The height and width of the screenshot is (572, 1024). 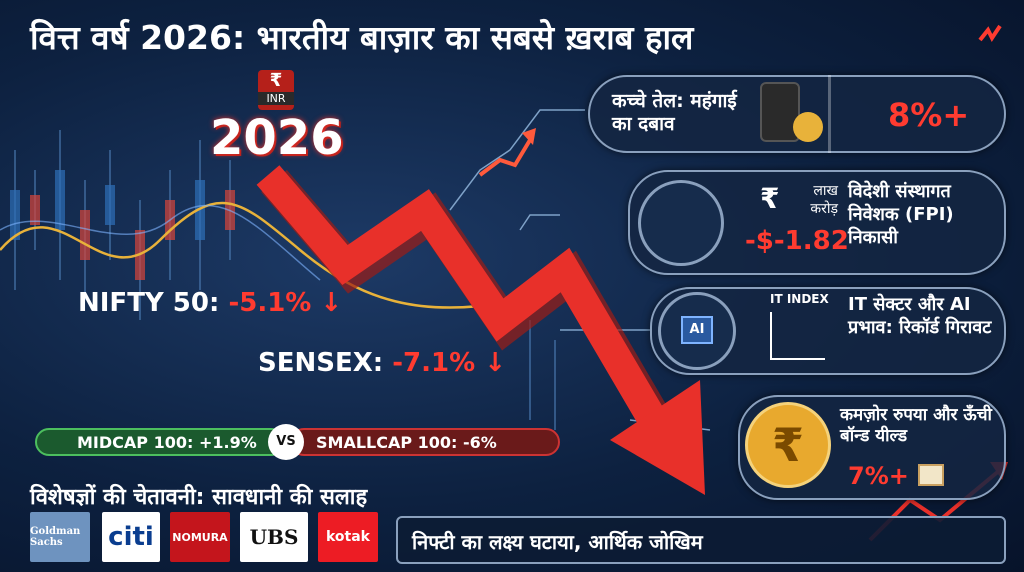 What do you see at coordinates (286, 442) in the screenshot?
I see `vs-badge: VS` at bounding box center [286, 442].